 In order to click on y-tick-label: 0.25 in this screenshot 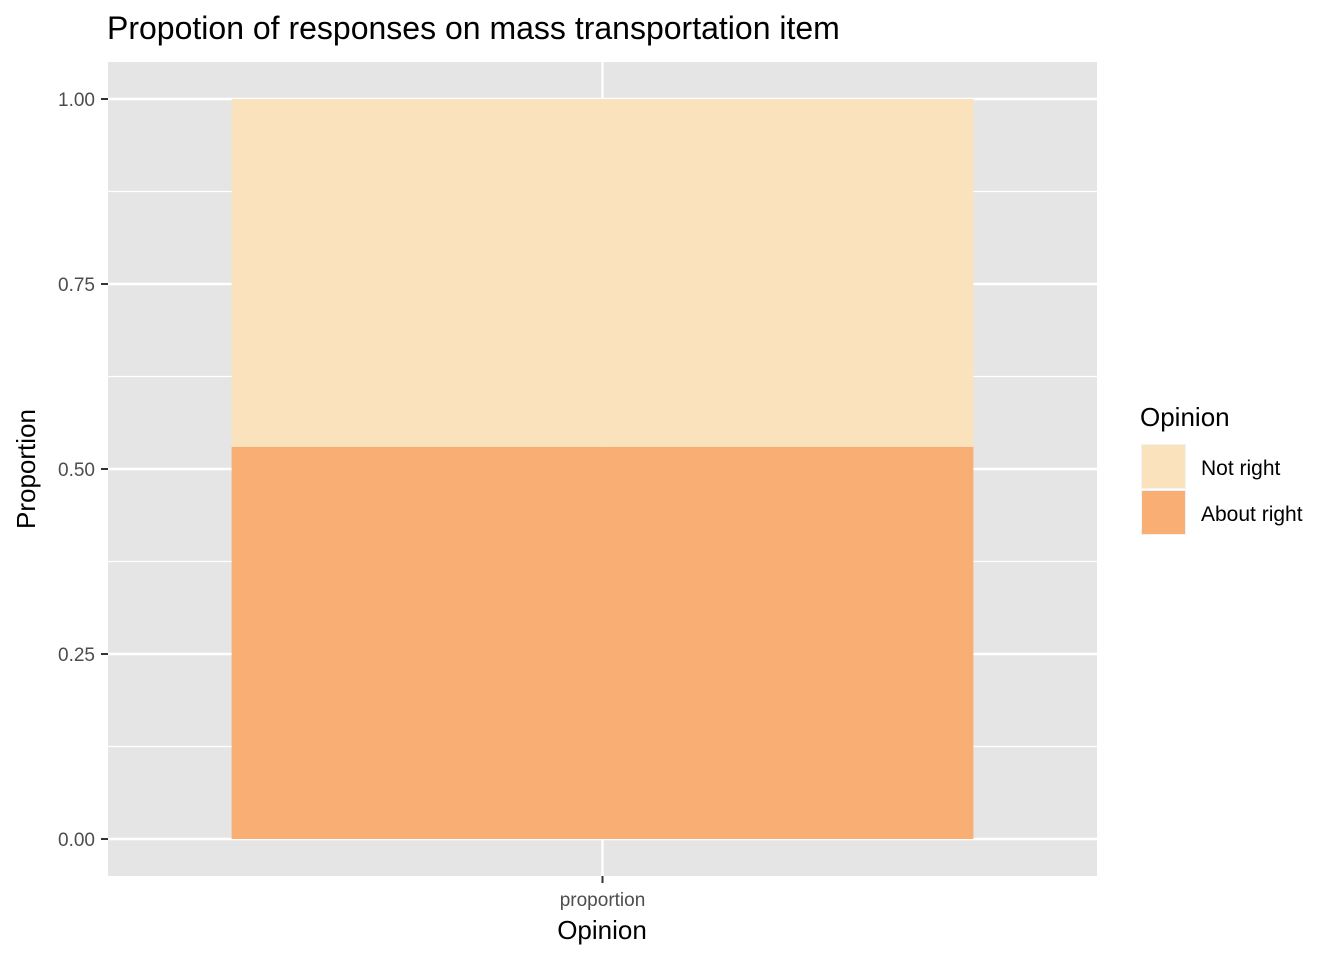, I will do `click(76, 655)`.